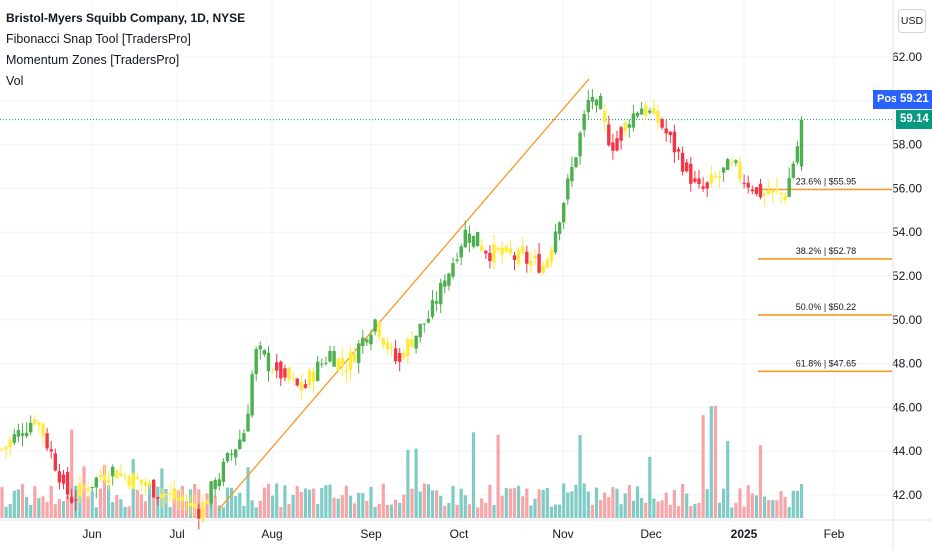 Image resolution: width=932 pixels, height=550 pixels. Describe the element at coordinates (93, 60) in the screenshot. I see `legend-momentum-zones: Momentum Zones [TradersPro]` at that location.